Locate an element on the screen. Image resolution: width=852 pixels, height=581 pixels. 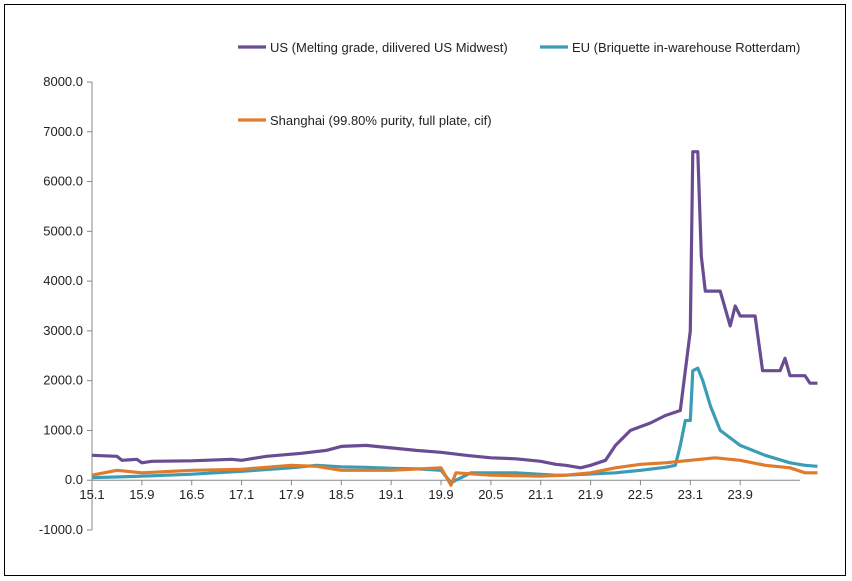
y-tick-label: 1000.0 is located at coordinates (63, 429).